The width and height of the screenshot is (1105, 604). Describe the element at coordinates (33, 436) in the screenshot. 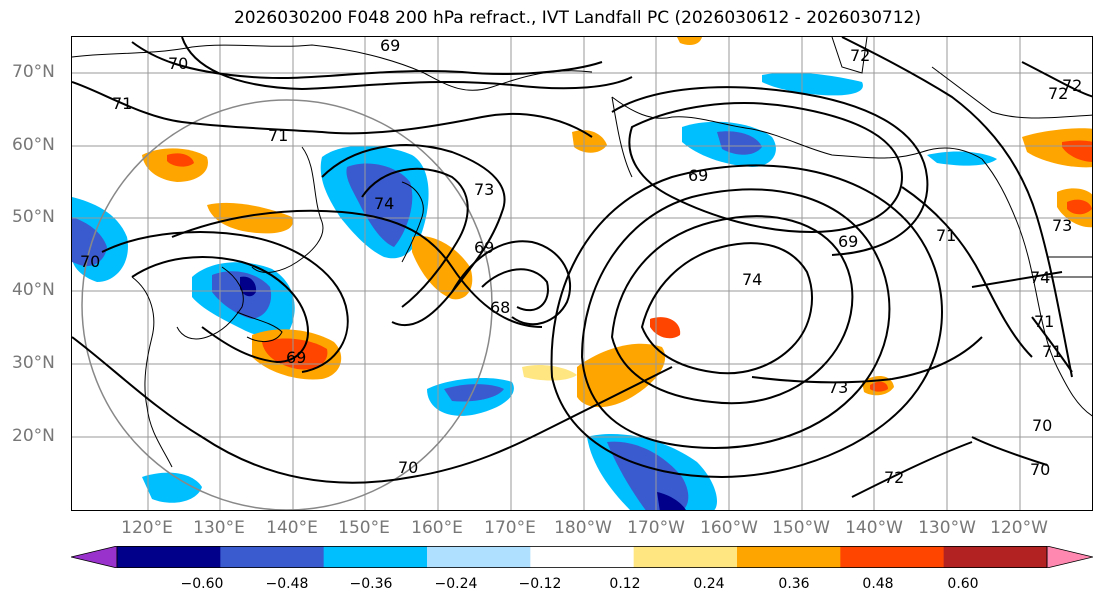

I see `lat-label-20n: 20°N` at that location.